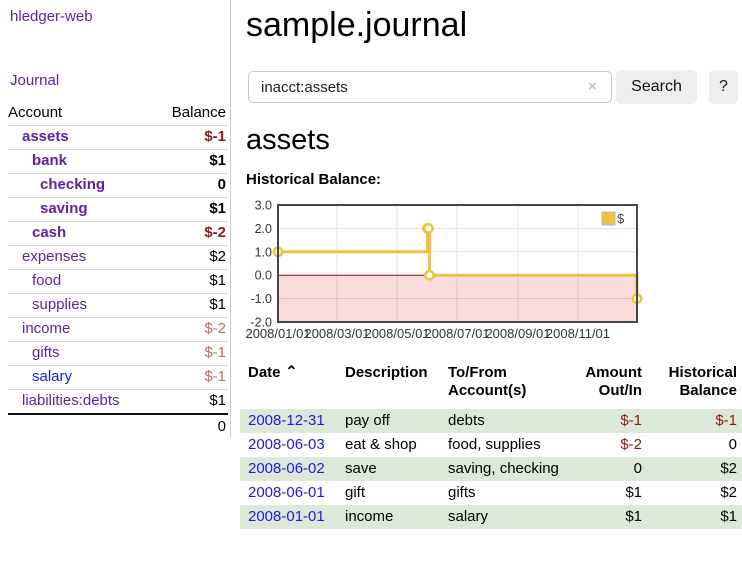 This screenshot has width=742, height=582. Describe the element at coordinates (491, 421) in the screenshot. I see `register-row: 2008-12-31 pay off debts $-1 $-1` at that location.